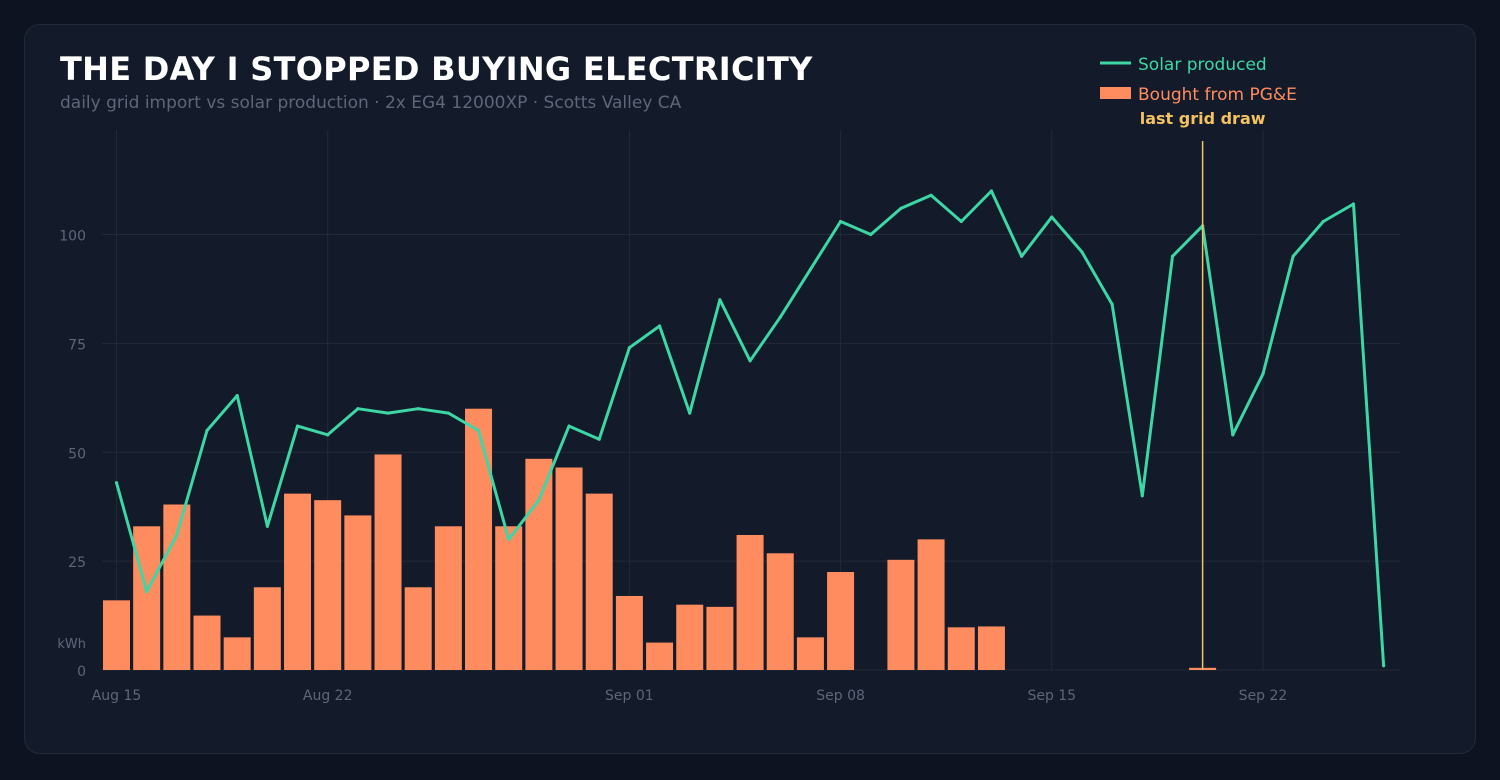  What do you see at coordinates (72, 237) in the screenshot?
I see `y-tick-label: 100` at bounding box center [72, 237].